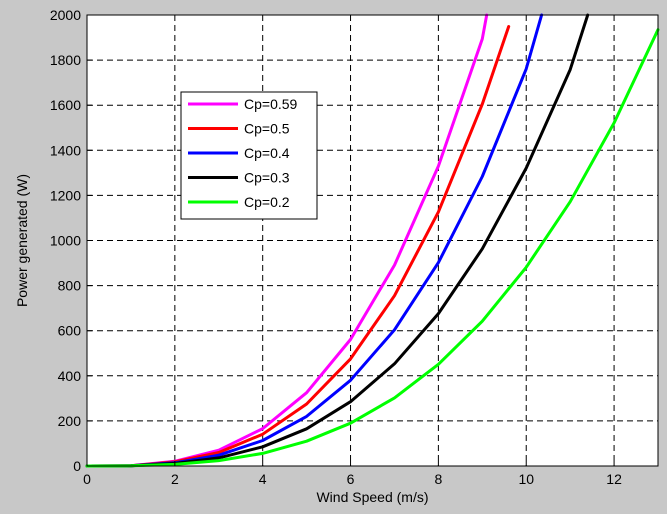 The width and height of the screenshot is (667, 514). I want to click on y-tick-label: 800, so click(70, 286).